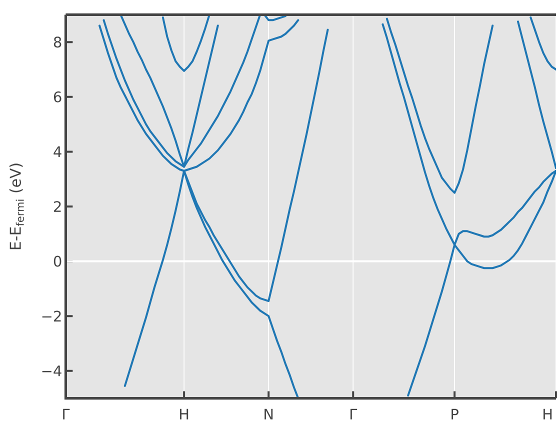 The image size is (557, 428). What do you see at coordinates (268, 414) in the screenshot?
I see `x-tick-label: N` at bounding box center [268, 414].